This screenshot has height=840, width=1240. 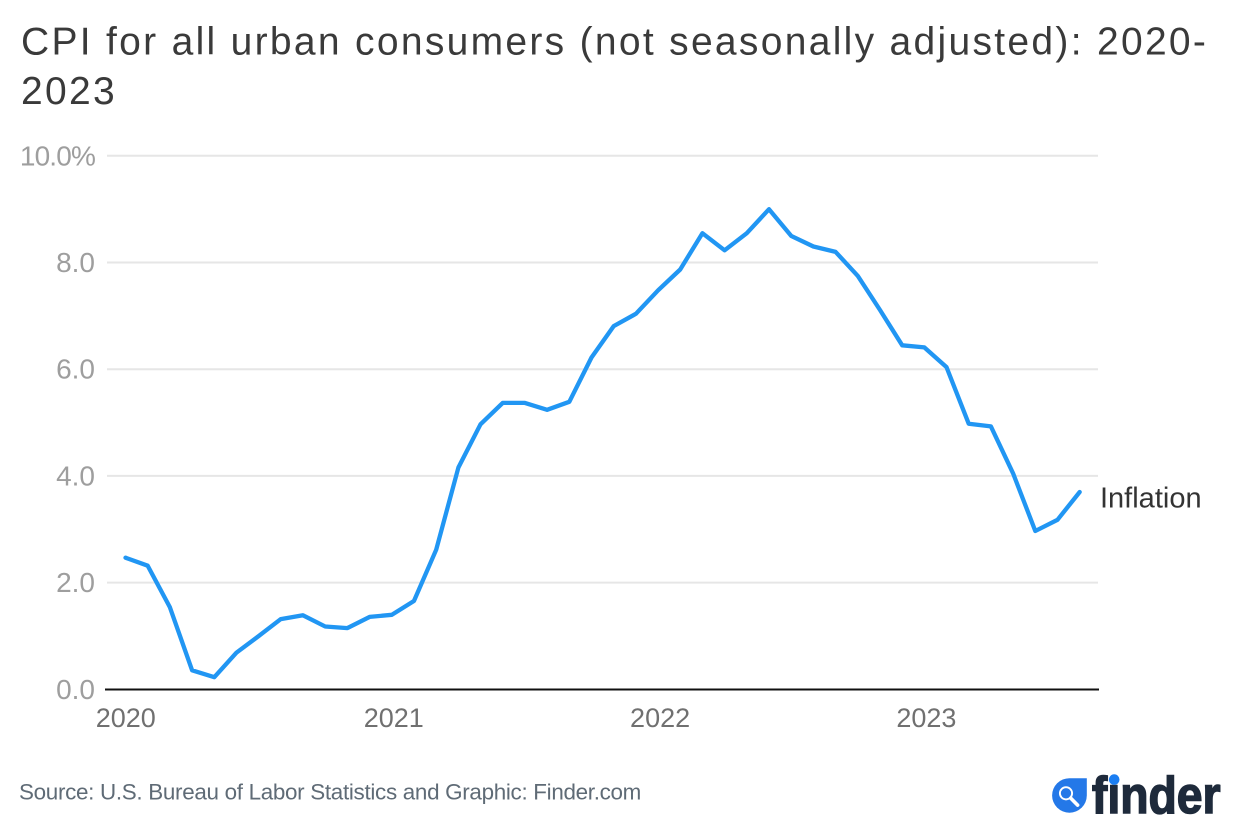 I want to click on svg-text: 2.0, so click(x=75, y=582).